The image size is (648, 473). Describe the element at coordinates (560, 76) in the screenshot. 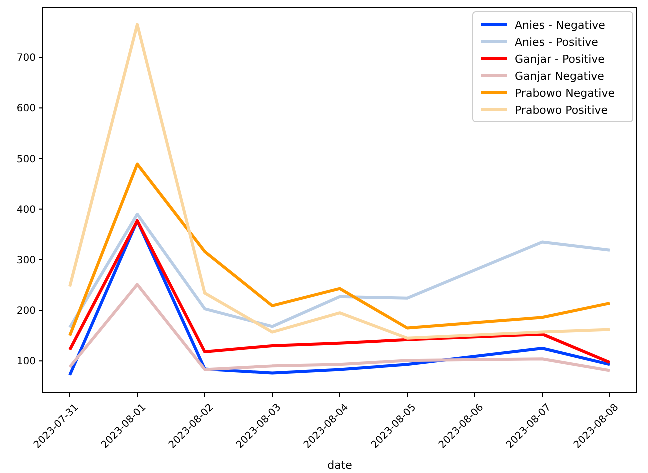

I see `legend-label: Ganjar Negative` at that location.